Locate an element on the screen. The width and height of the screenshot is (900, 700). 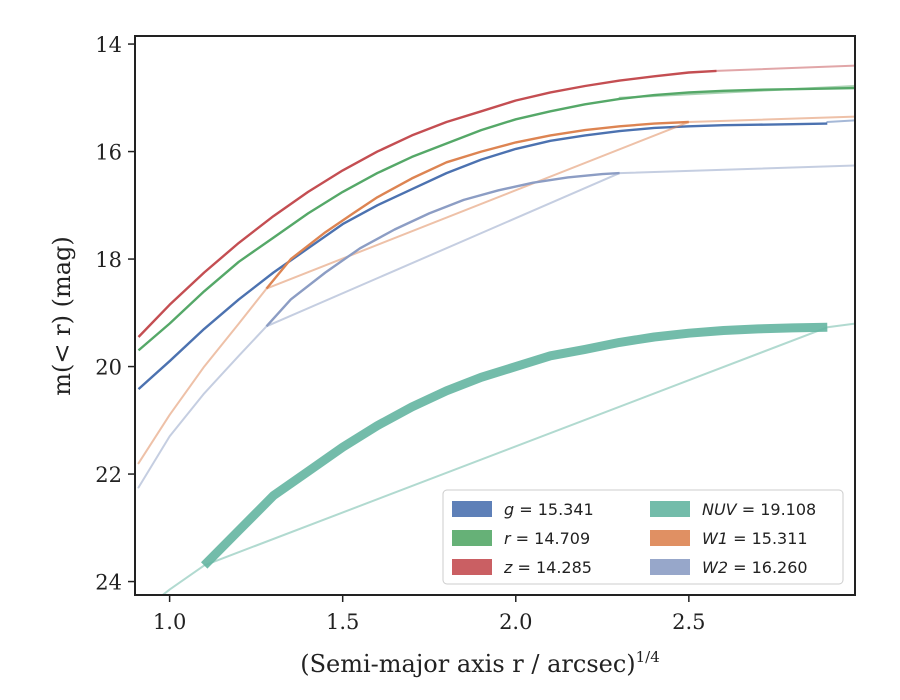
legend-label-prefix: z is located at coordinates (508, 567).